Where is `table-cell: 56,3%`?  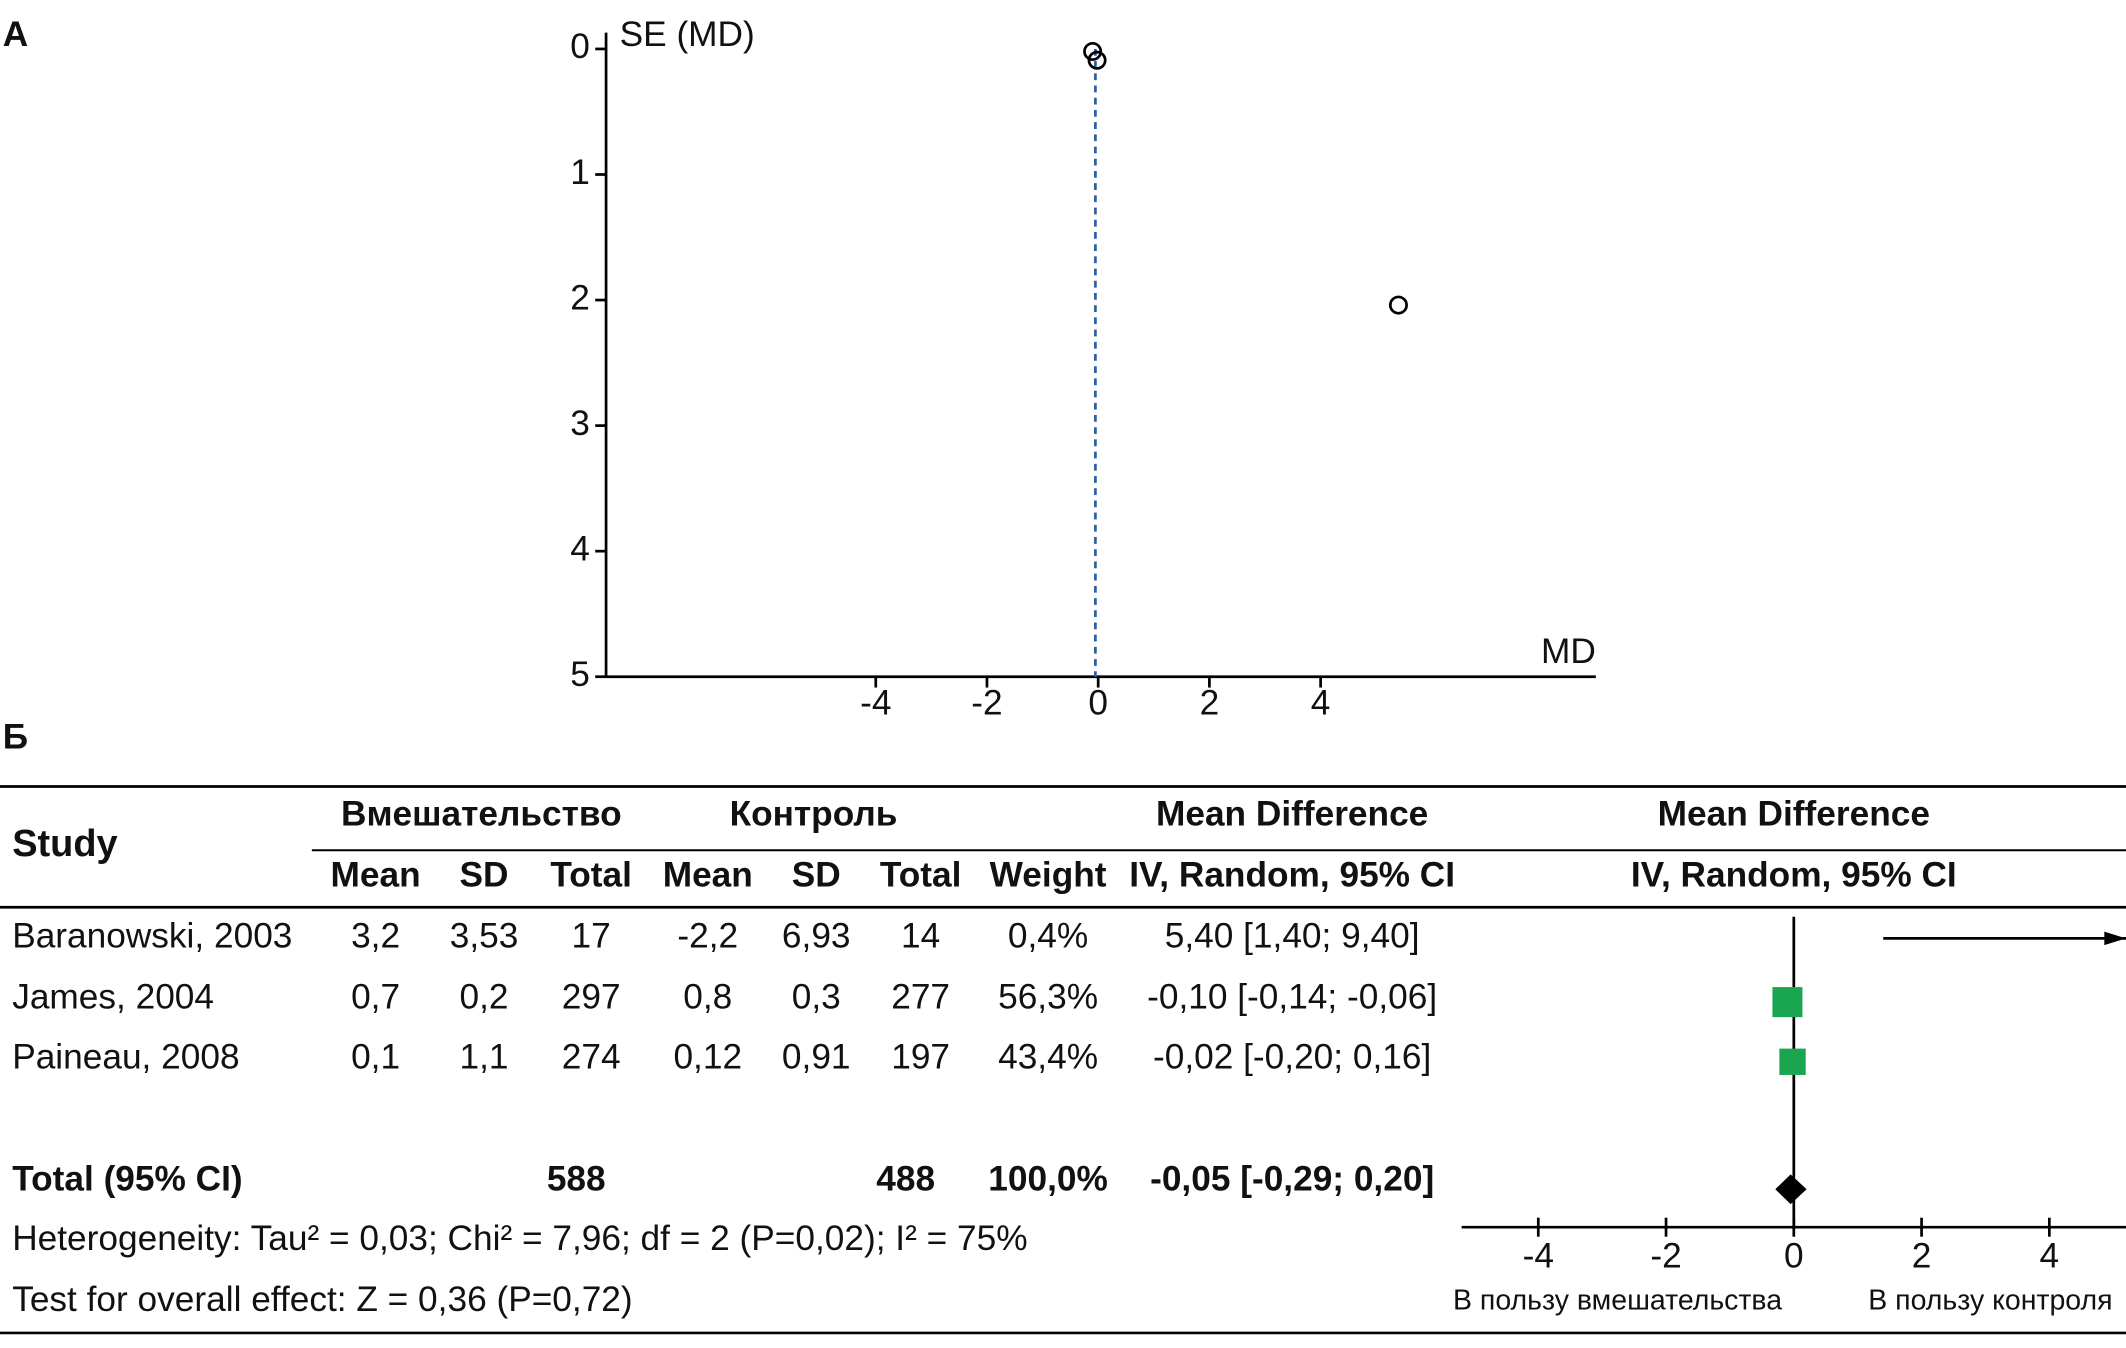 table-cell: 56,3% is located at coordinates (1048, 997).